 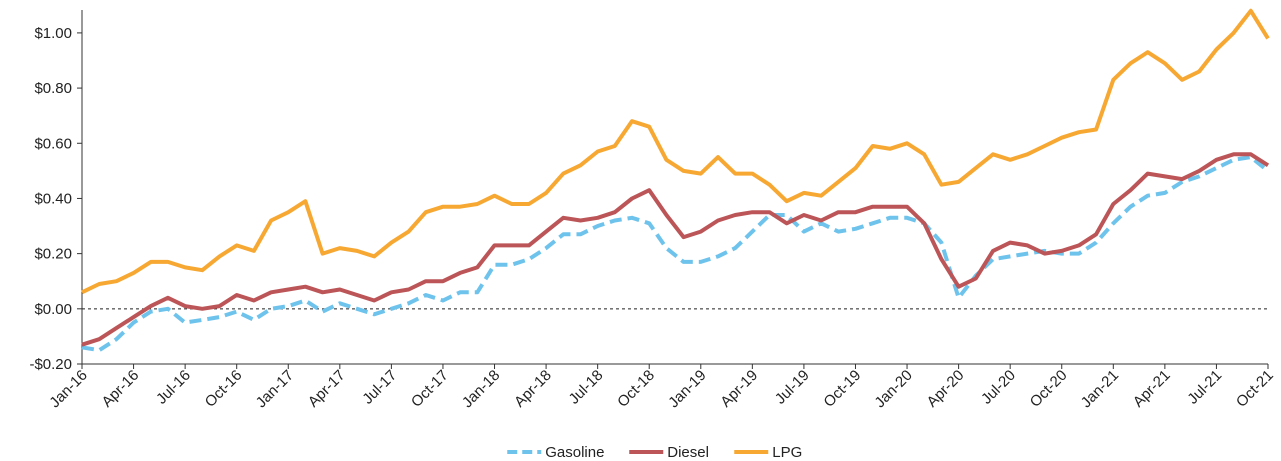 I want to click on x-tick-label: Oct-17, so click(x=430, y=389).